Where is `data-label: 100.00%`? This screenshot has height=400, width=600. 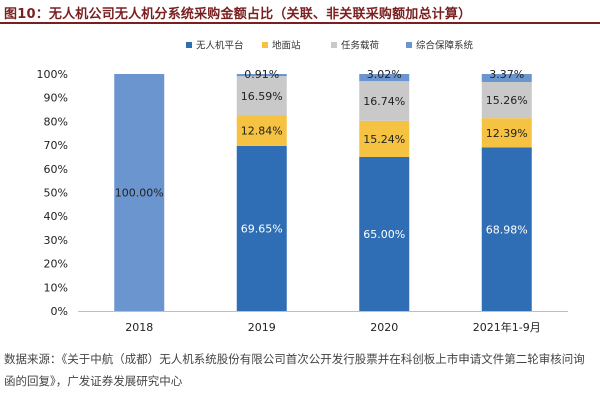
data-label: 100.00% is located at coordinates (139, 193).